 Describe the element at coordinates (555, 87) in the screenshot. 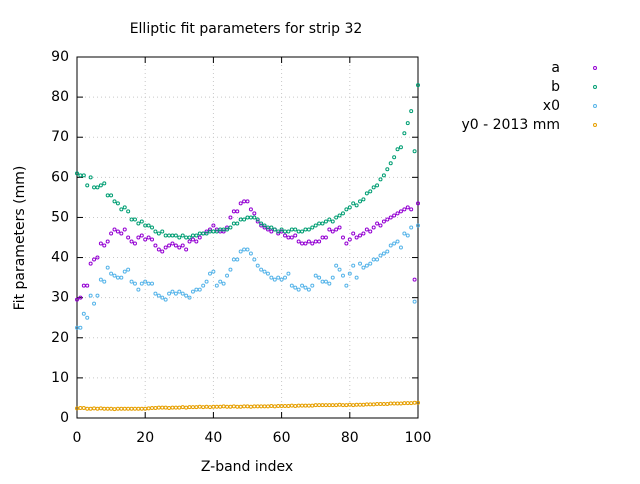

I see `legend-label: b` at that location.